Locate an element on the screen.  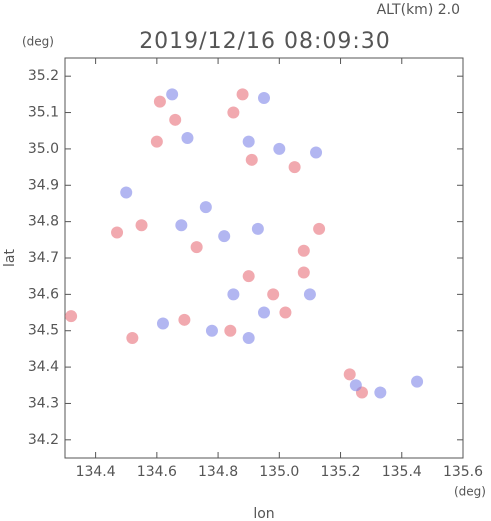
altitude-label: ALT(km) 2.0 is located at coordinates (418, 10).